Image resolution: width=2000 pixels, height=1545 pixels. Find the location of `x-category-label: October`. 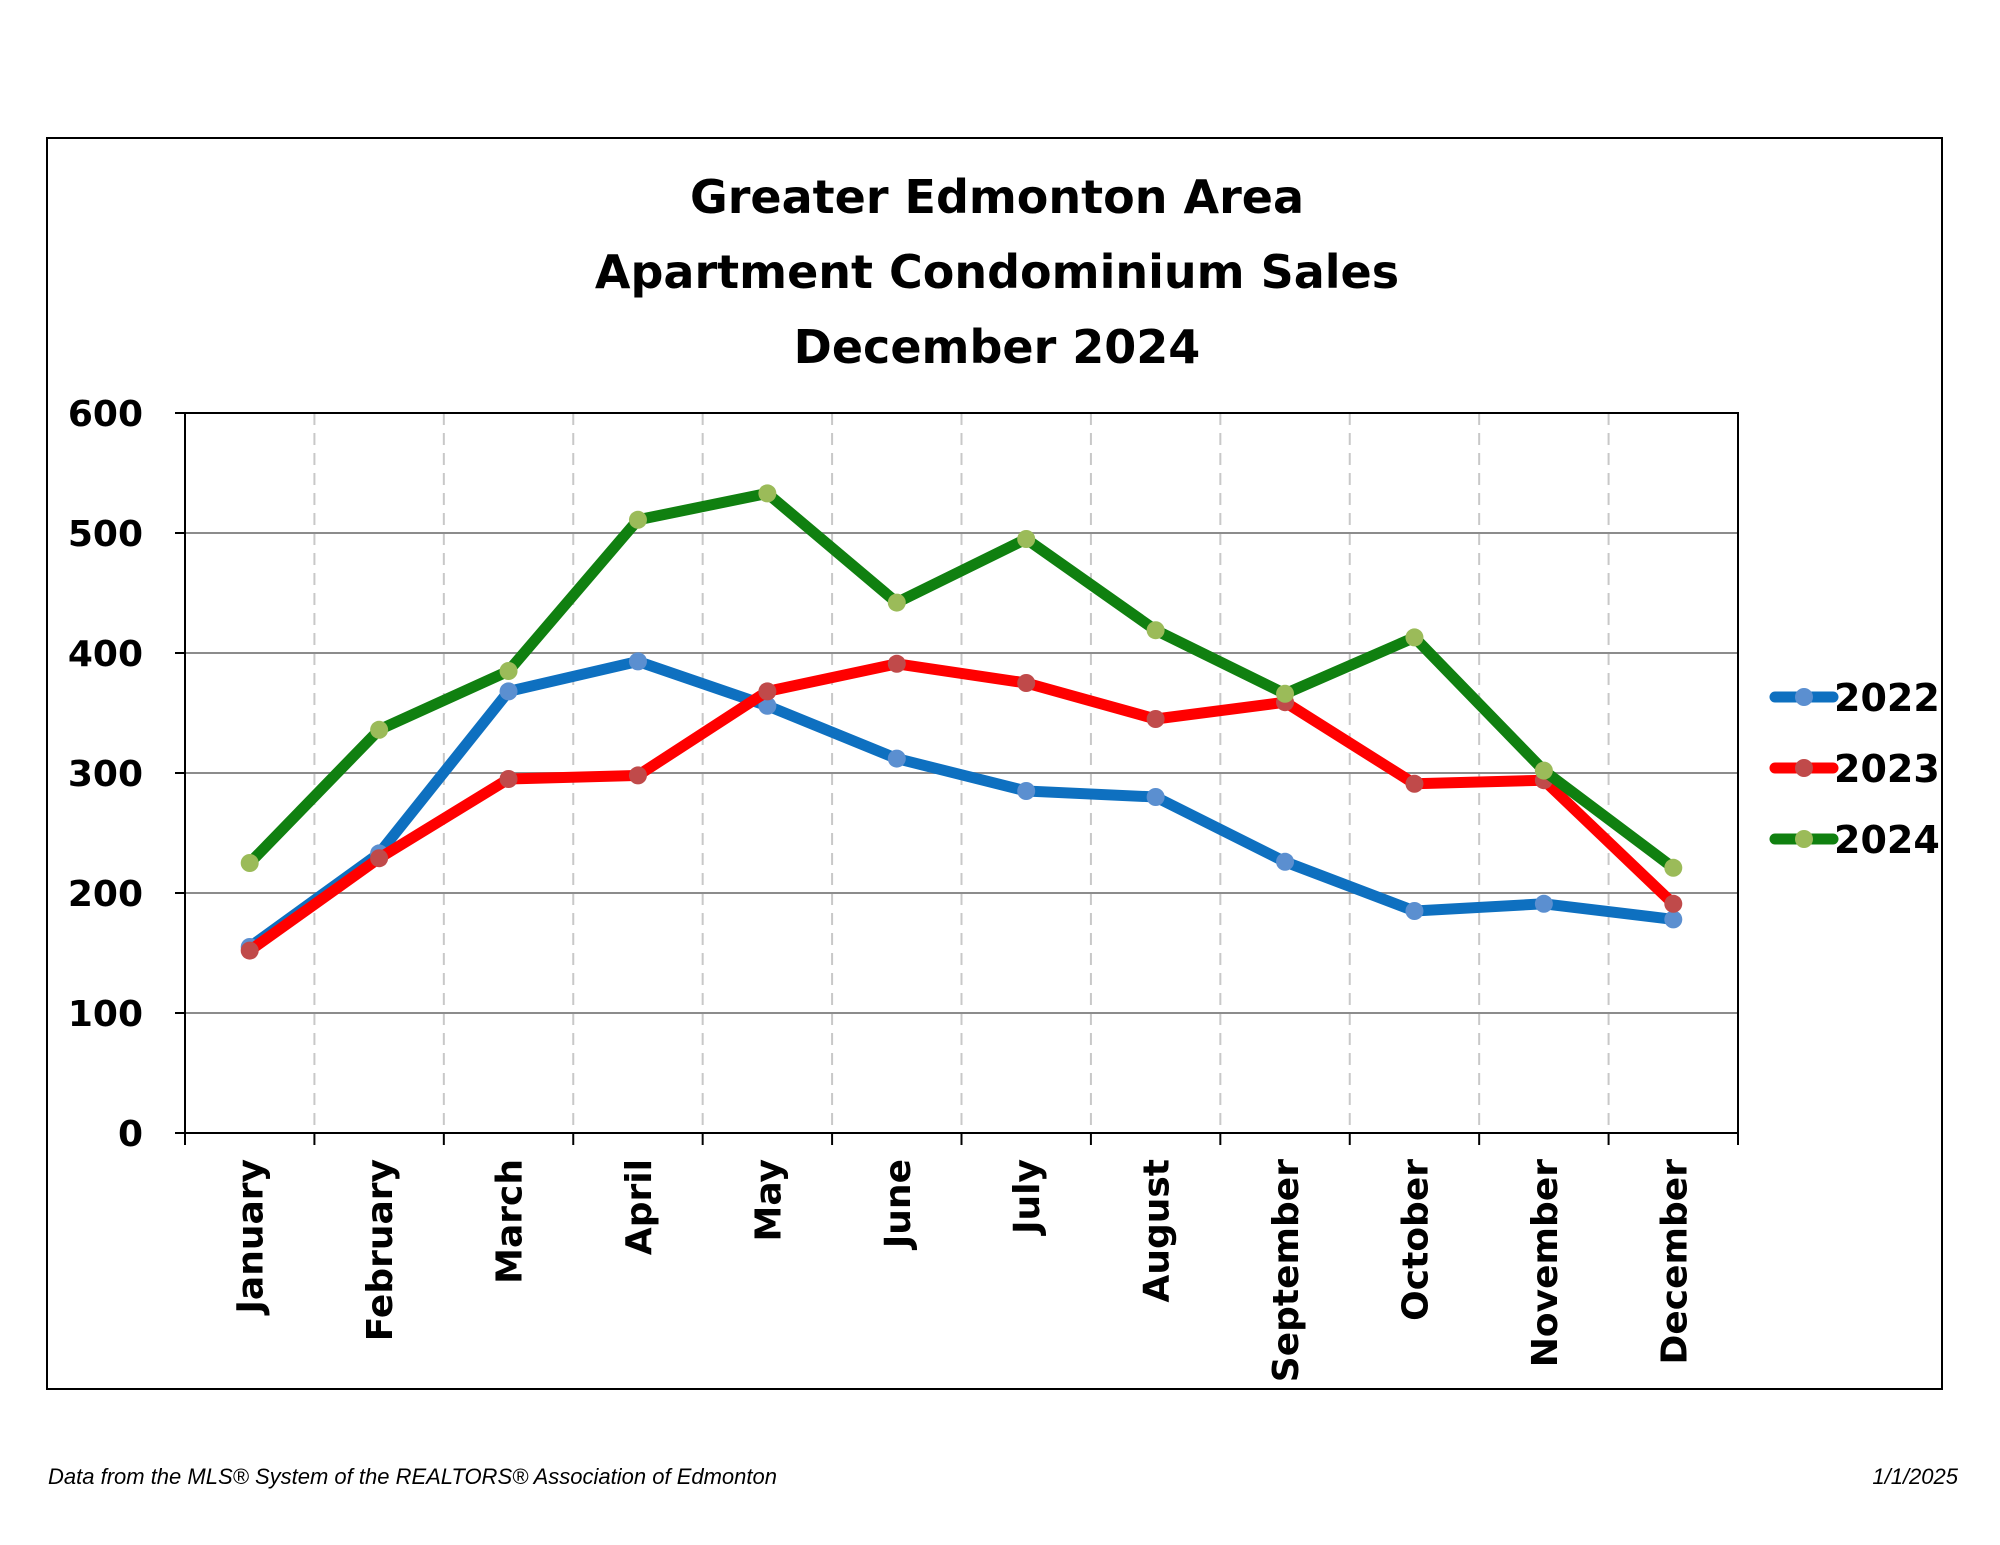

x-category-label: October is located at coordinates (1415, 1240).